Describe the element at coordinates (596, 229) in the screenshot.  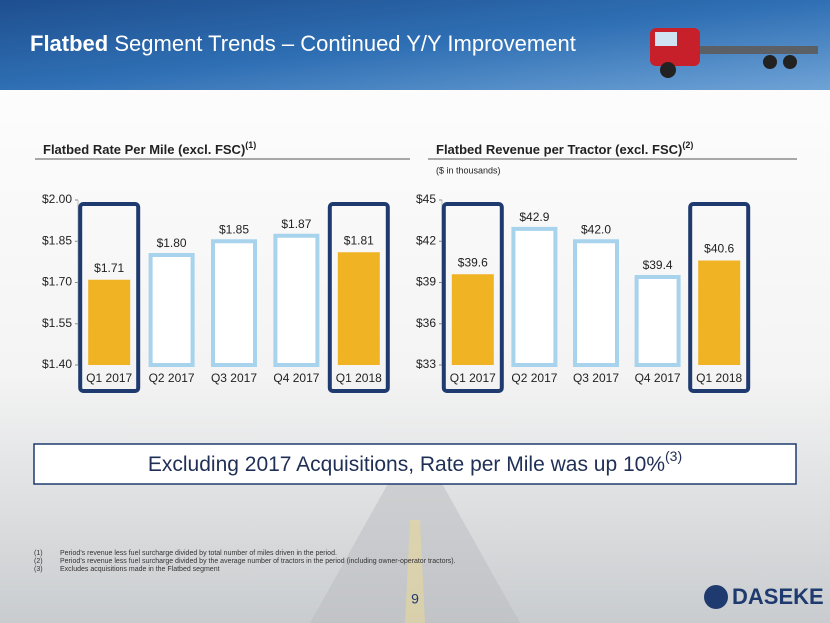
I see `value-label: $42.0` at that location.